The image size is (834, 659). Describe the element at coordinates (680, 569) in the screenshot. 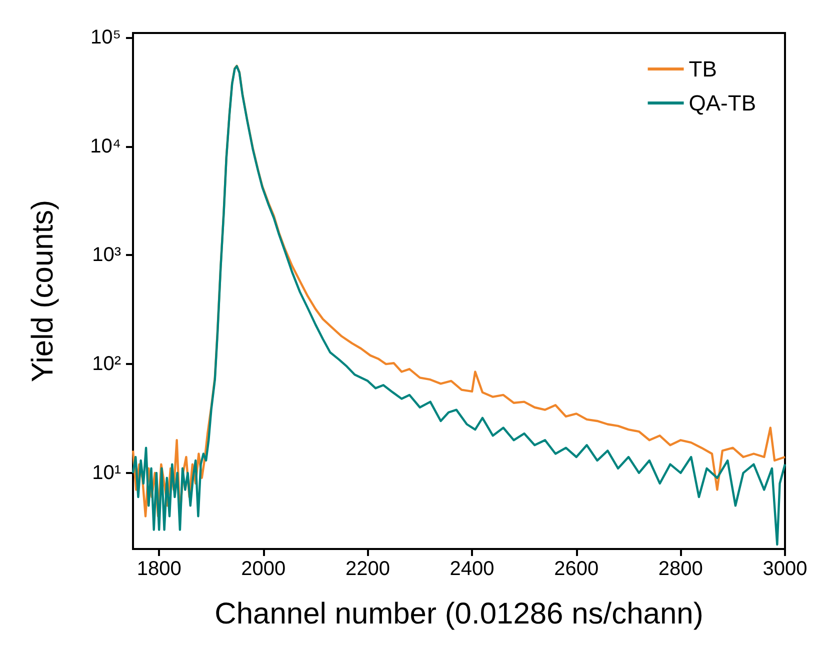

I see `x-tick-label: 2800` at that location.